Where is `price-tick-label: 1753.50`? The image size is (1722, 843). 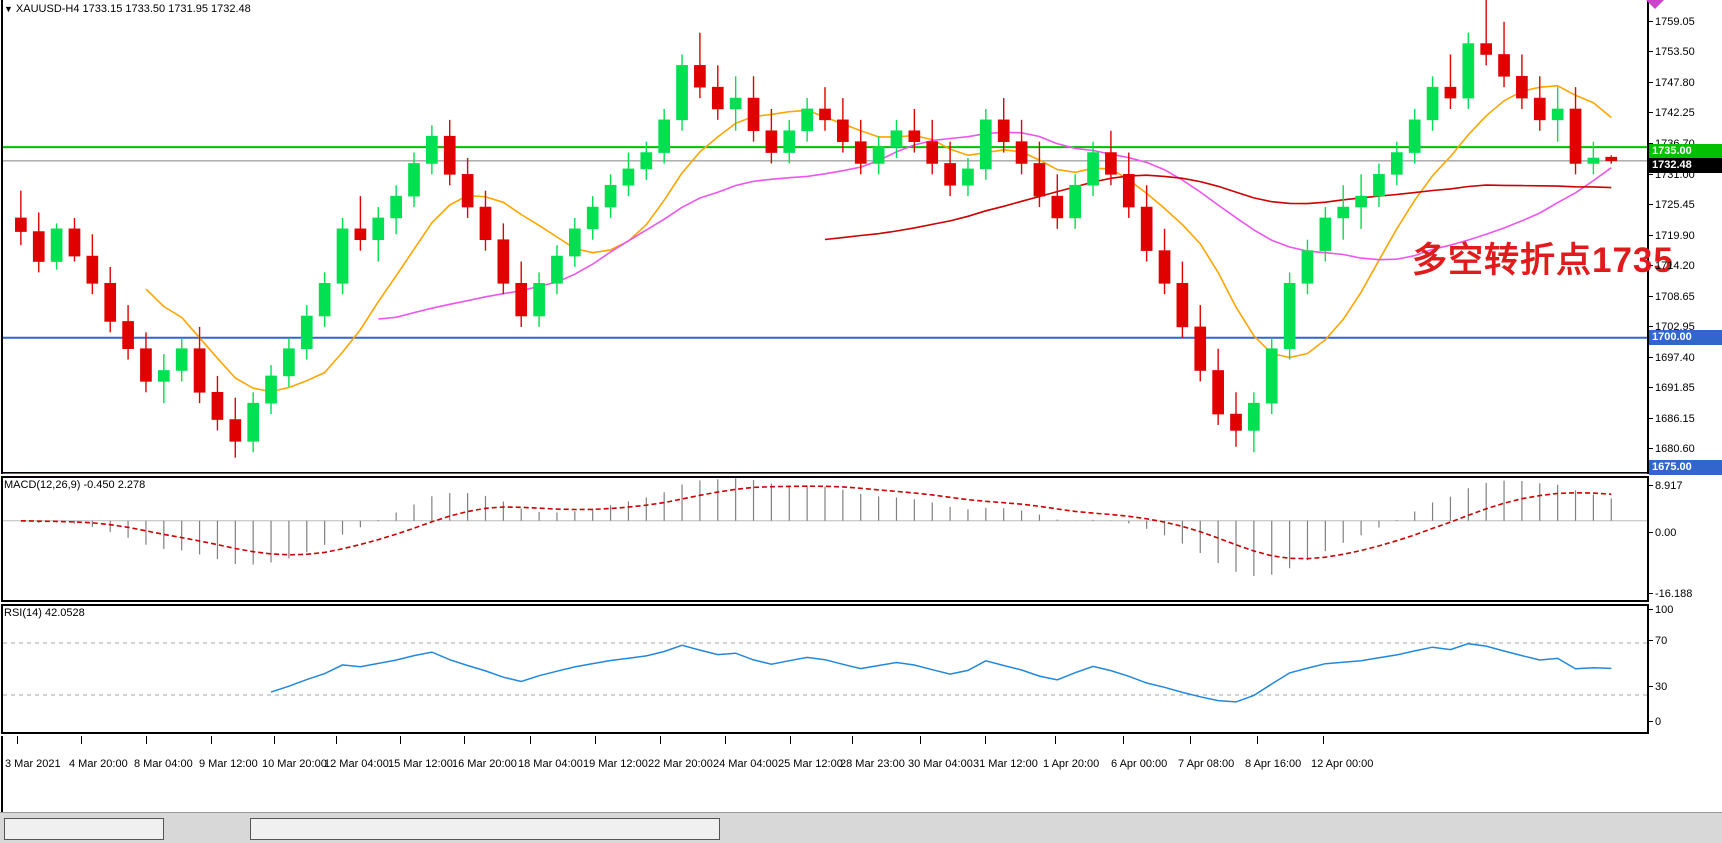
price-tick-label: 1753.50 is located at coordinates (1672, 52).